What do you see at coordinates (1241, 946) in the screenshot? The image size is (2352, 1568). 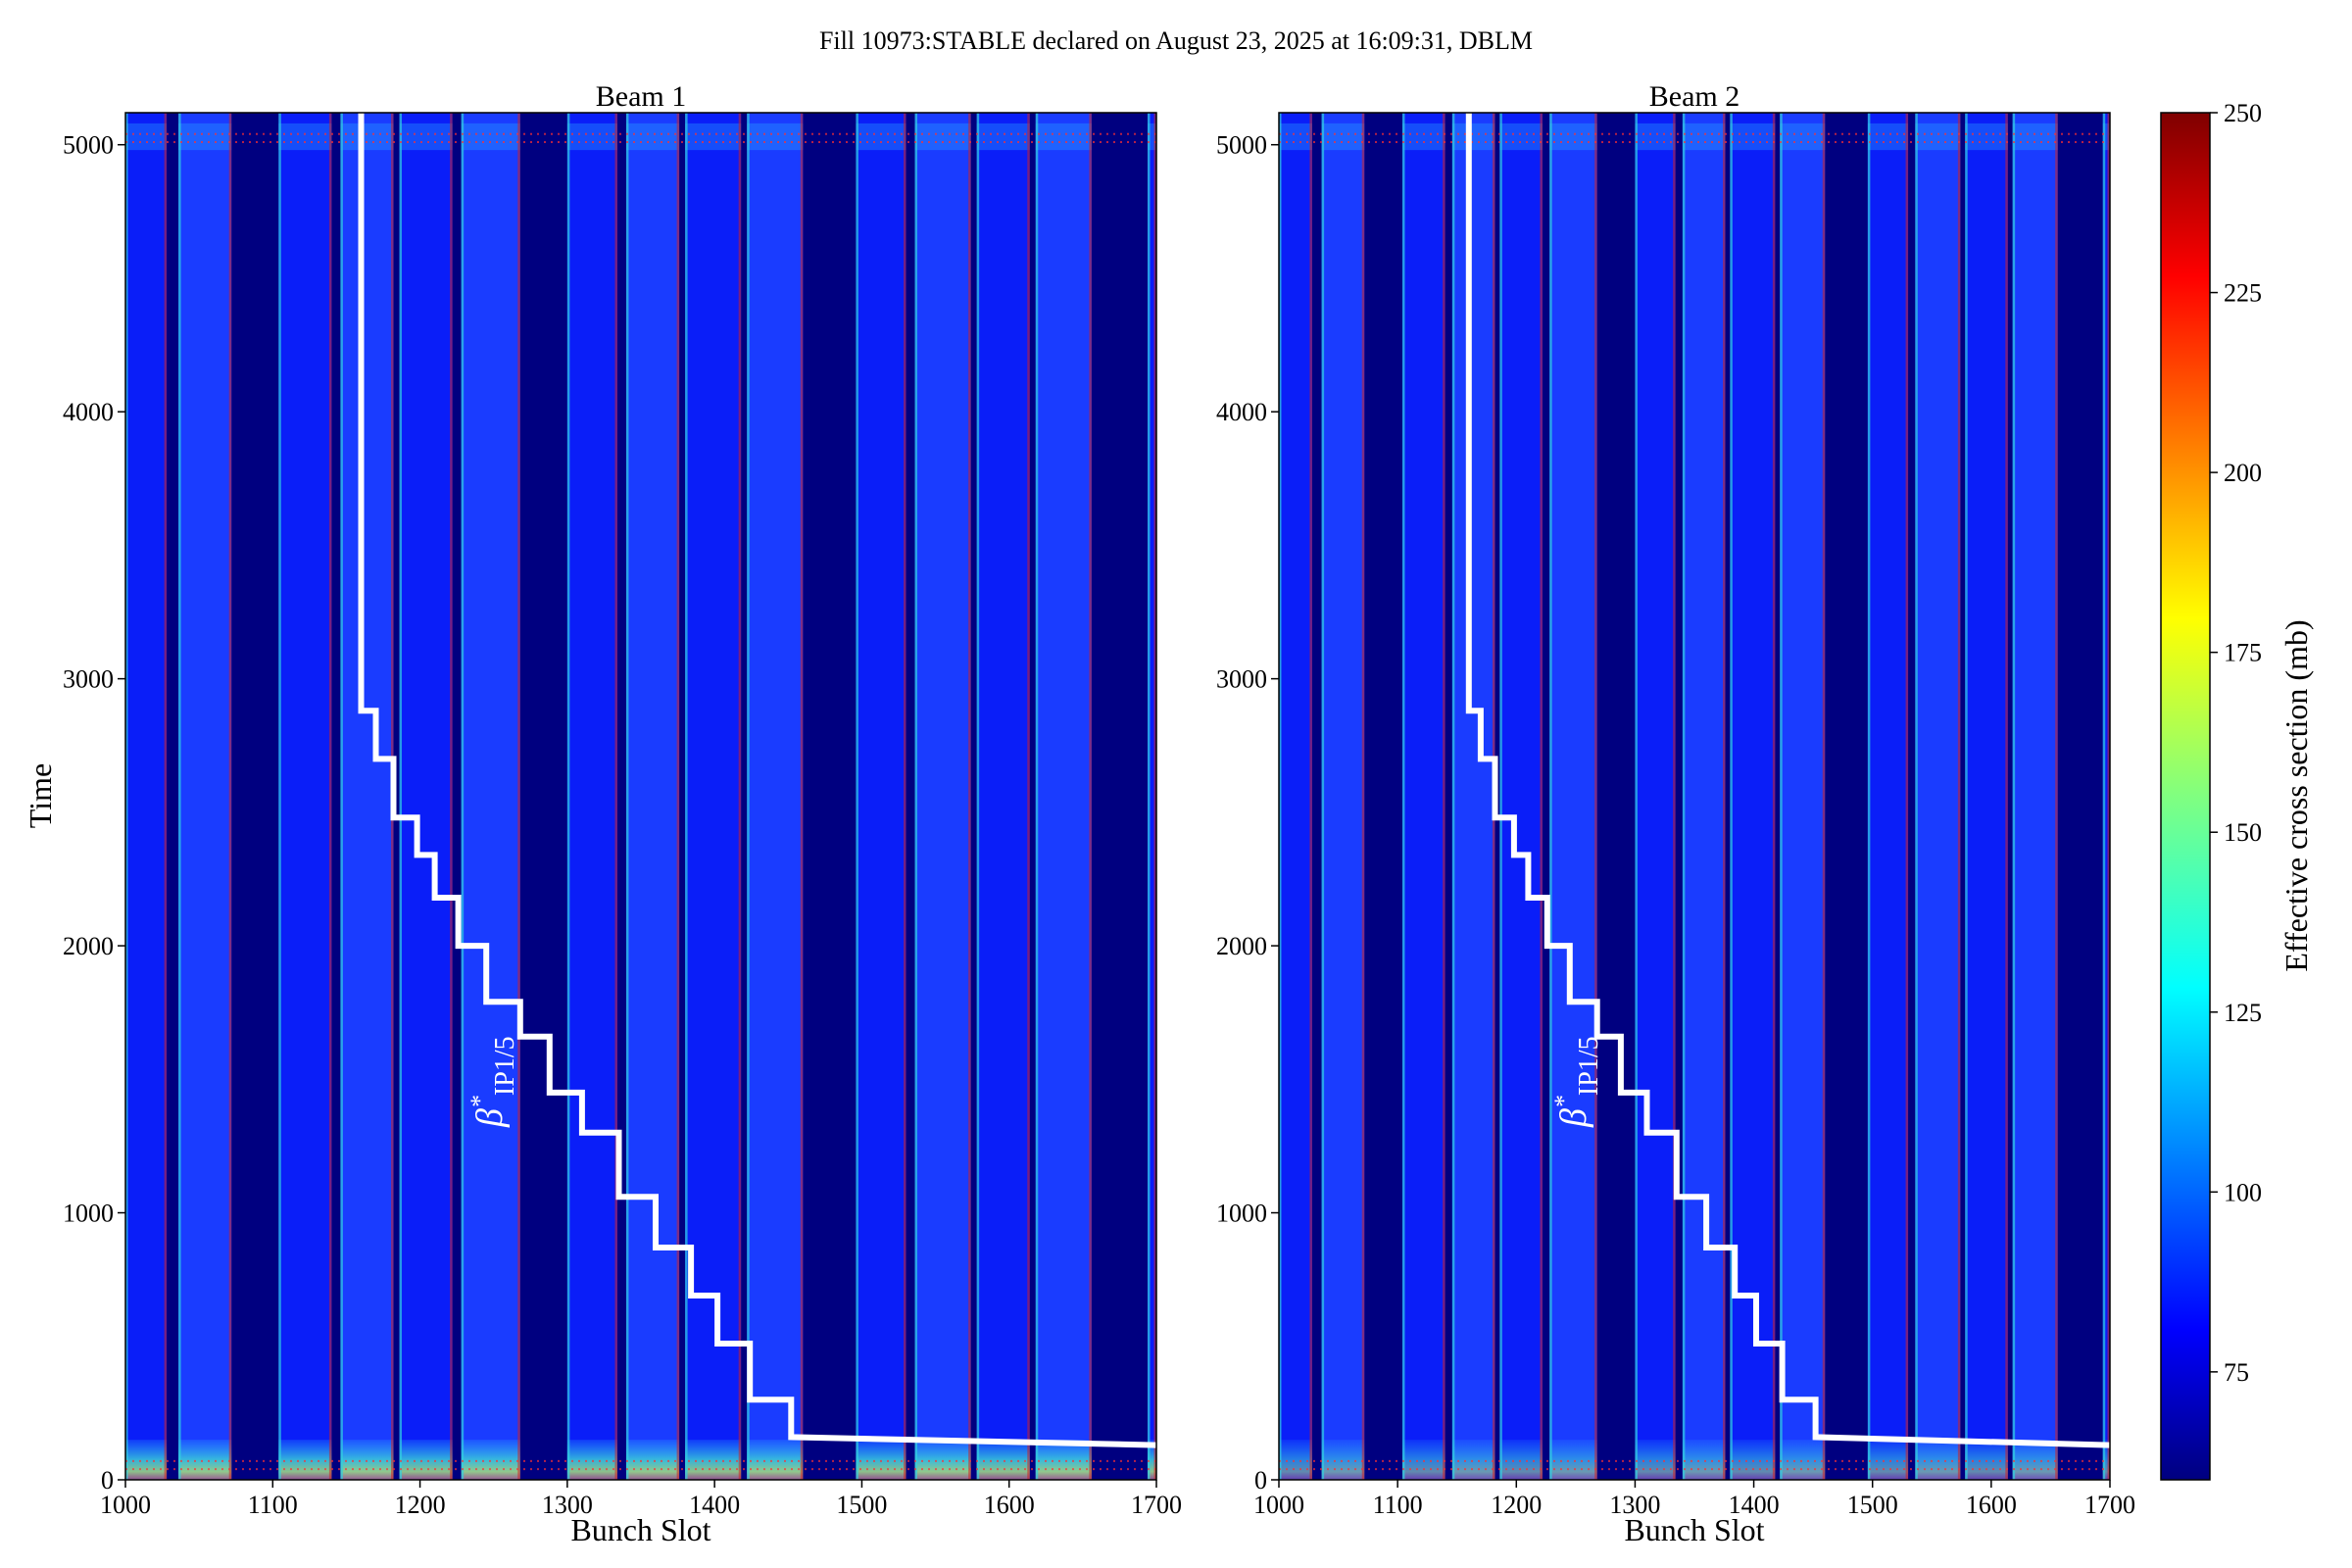 I see `beam2-ytick-label: 2000` at bounding box center [1241, 946].